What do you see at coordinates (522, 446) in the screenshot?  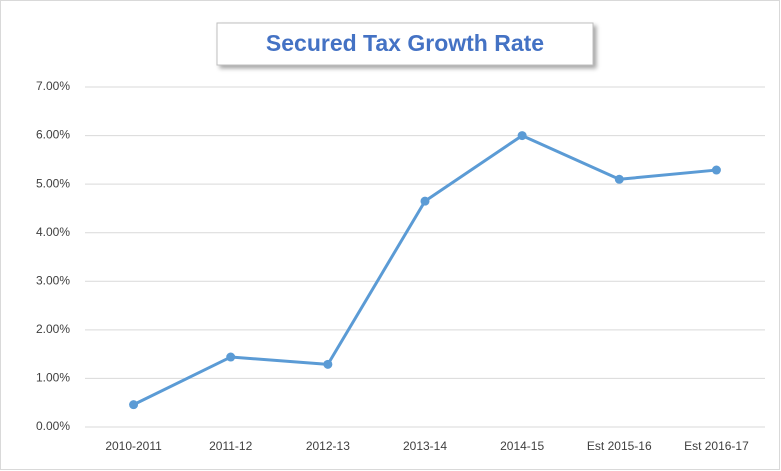 I see `x-tick-label: 2014-15` at bounding box center [522, 446].